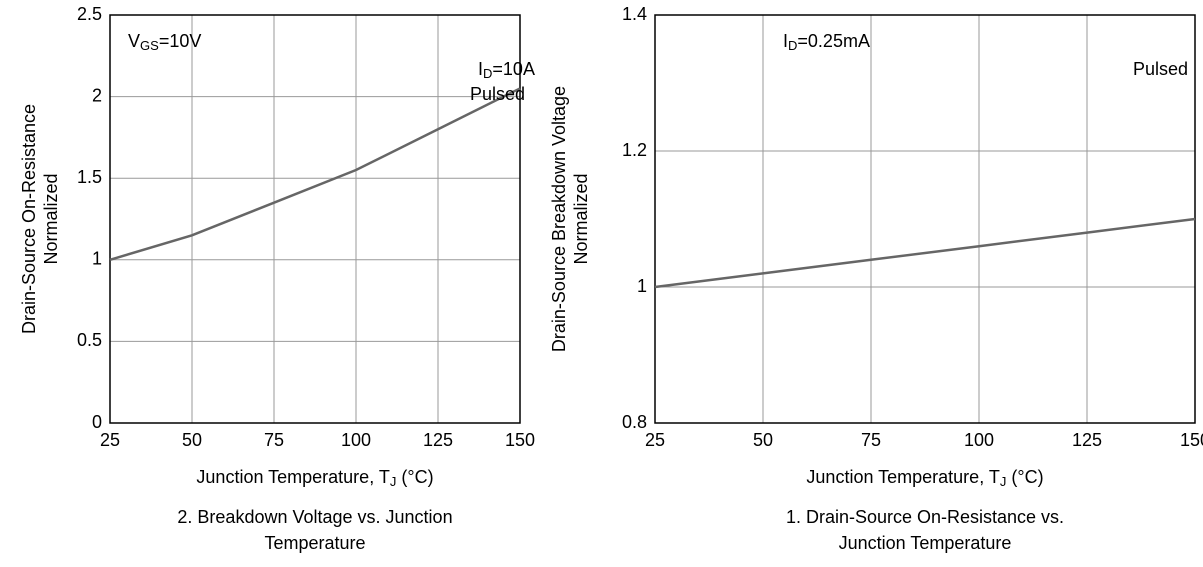  Describe the element at coordinates (634, 422) in the screenshot. I see `y-tick-label: 0.8` at that location.